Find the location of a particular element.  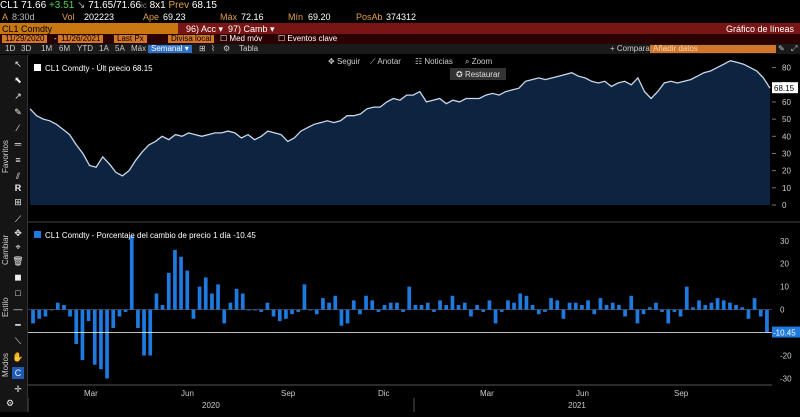

channel-icon: ≡ is located at coordinates (18, 160).